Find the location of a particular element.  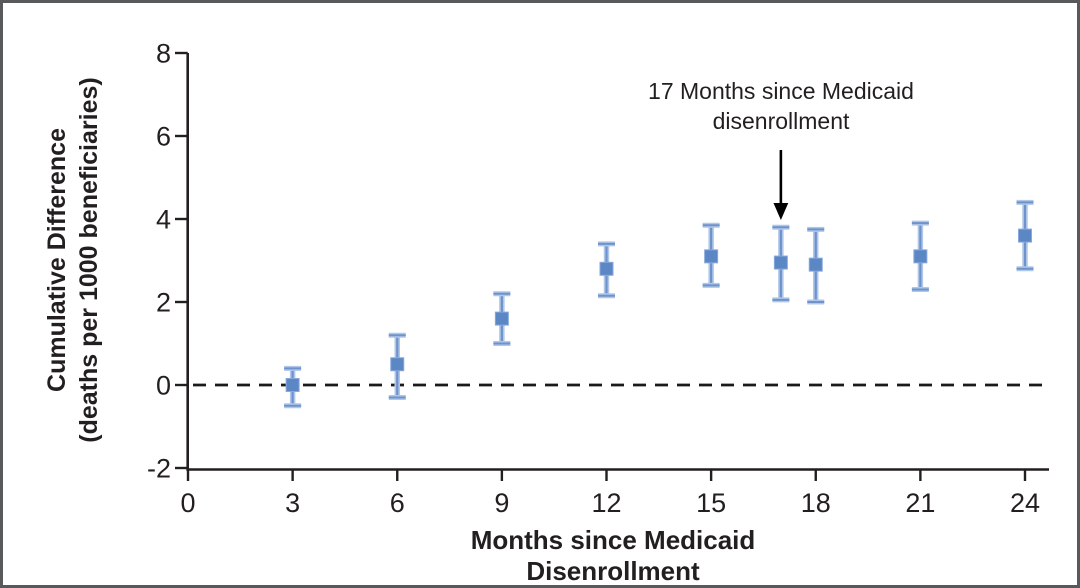

y-tick-label: 2 is located at coordinates (163, 303).